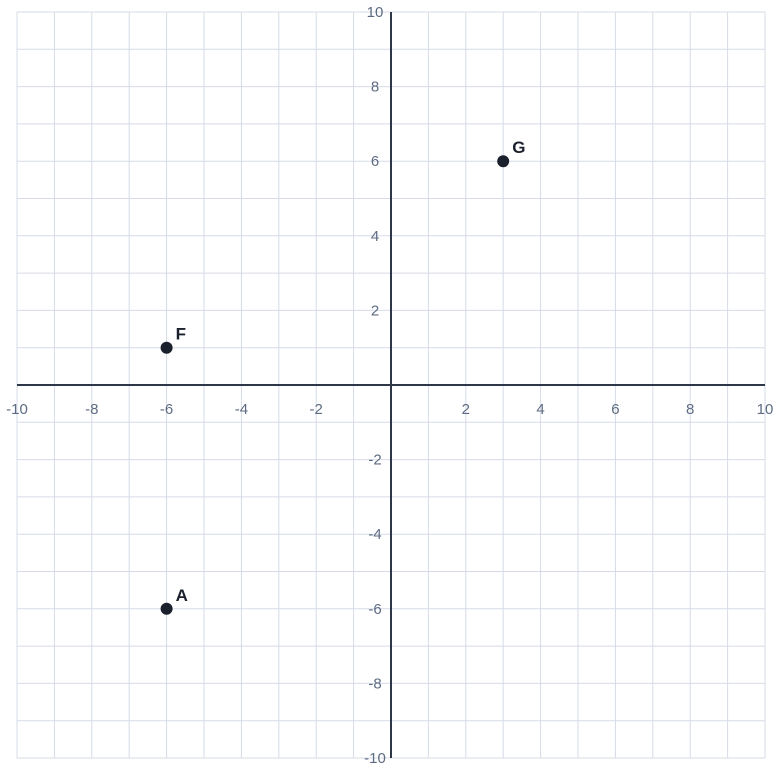 This screenshot has width=773, height=772. Describe the element at coordinates (466, 409) in the screenshot. I see `x-tick-label: 2` at that location.